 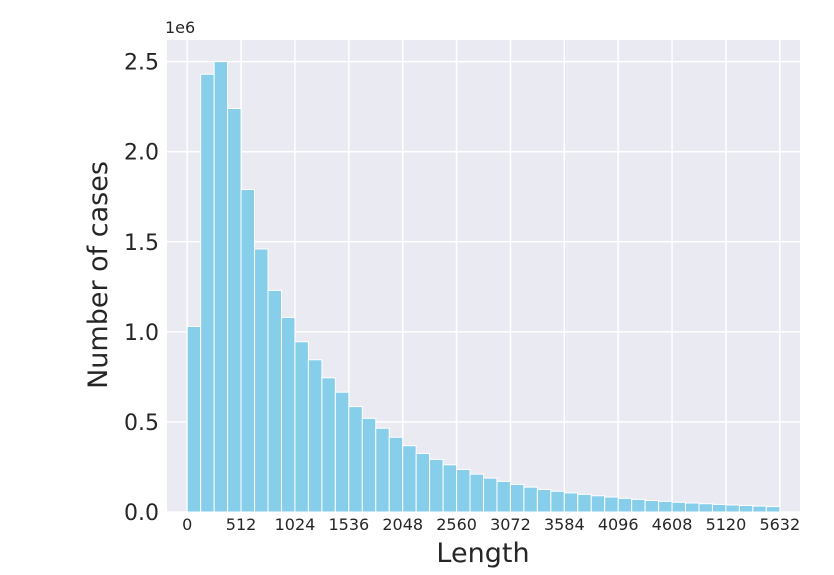 What do you see at coordinates (141, 243) in the screenshot?
I see `y-tick-label: 1.5` at bounding box center [141, 243].